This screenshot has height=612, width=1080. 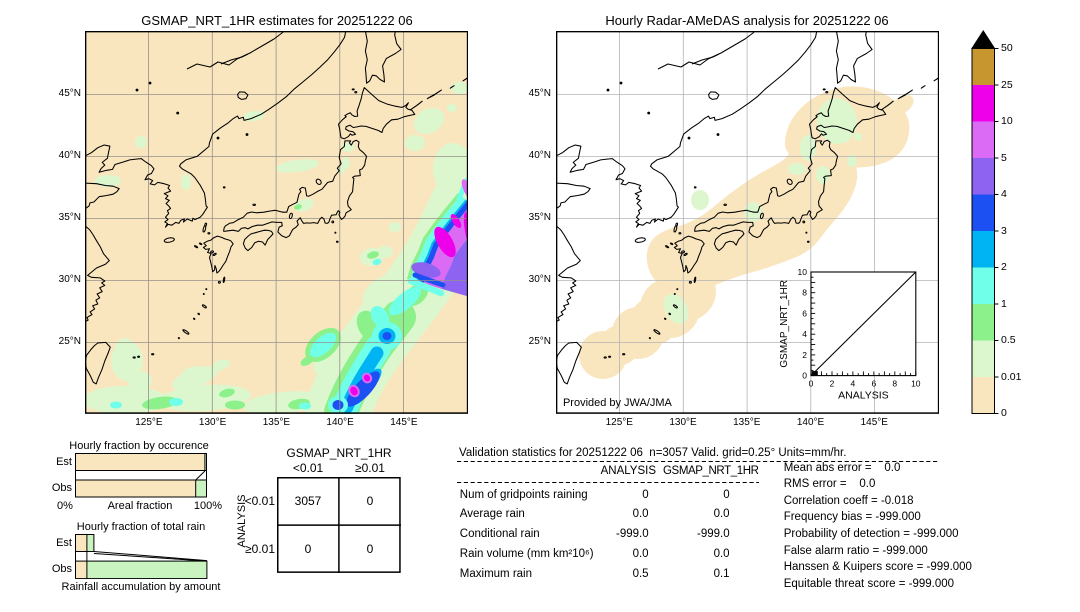 What do you see at coordinates (863, 395) in the screenshot?
I see `svg-text: ANALYSIS` at bounding box center [863, 395].